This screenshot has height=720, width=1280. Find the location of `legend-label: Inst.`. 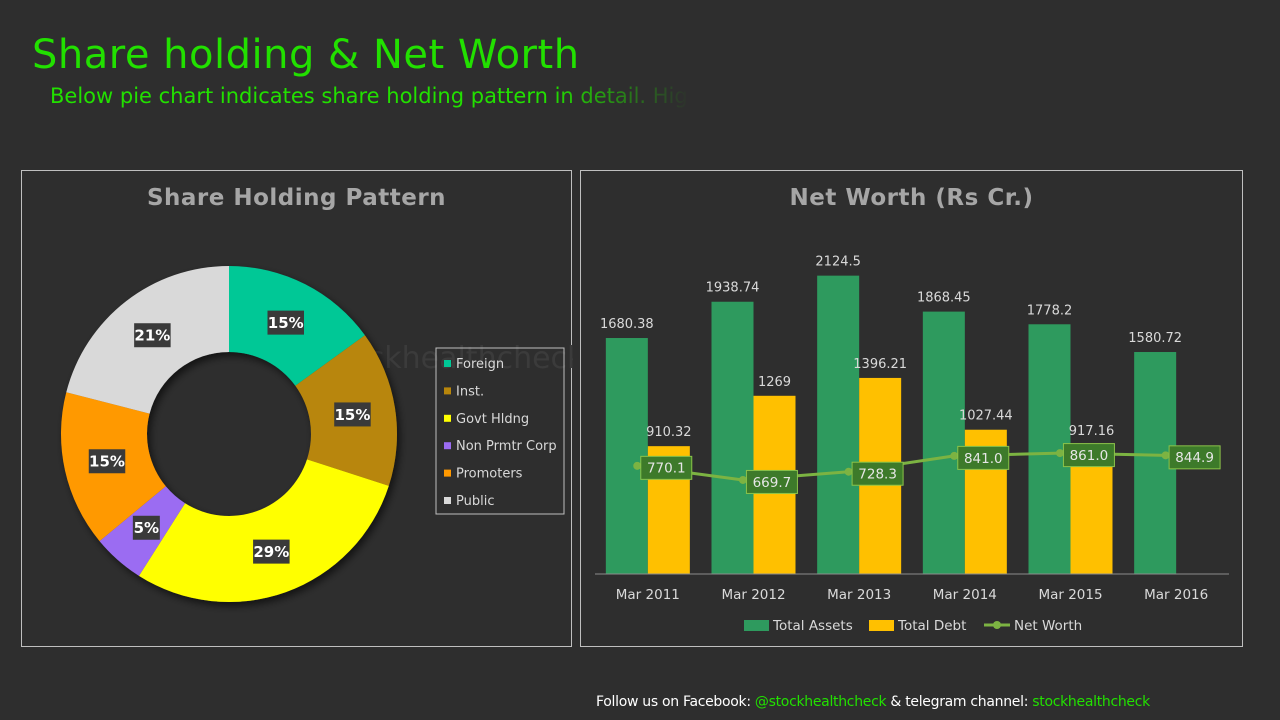

legend-label: Inst. is located at coordinates (470, 391).